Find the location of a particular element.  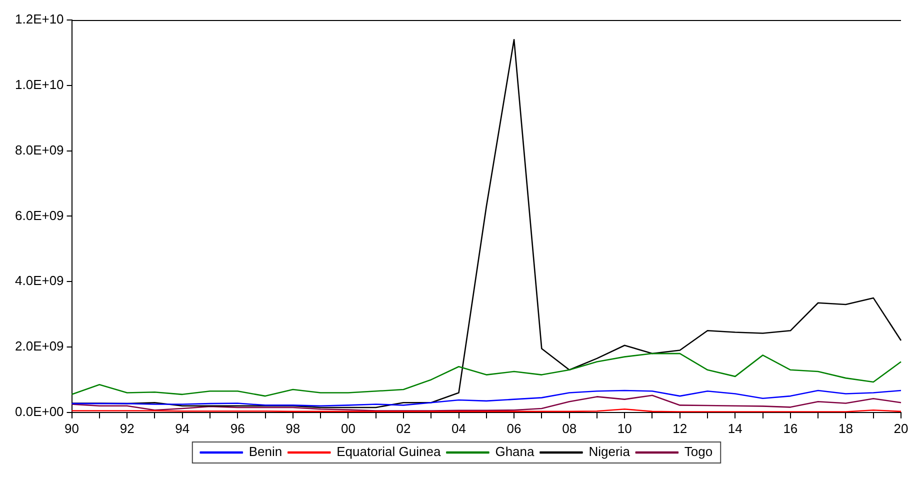

y-tick-label: 8.0E+09 is located at coordinates (39, 150).